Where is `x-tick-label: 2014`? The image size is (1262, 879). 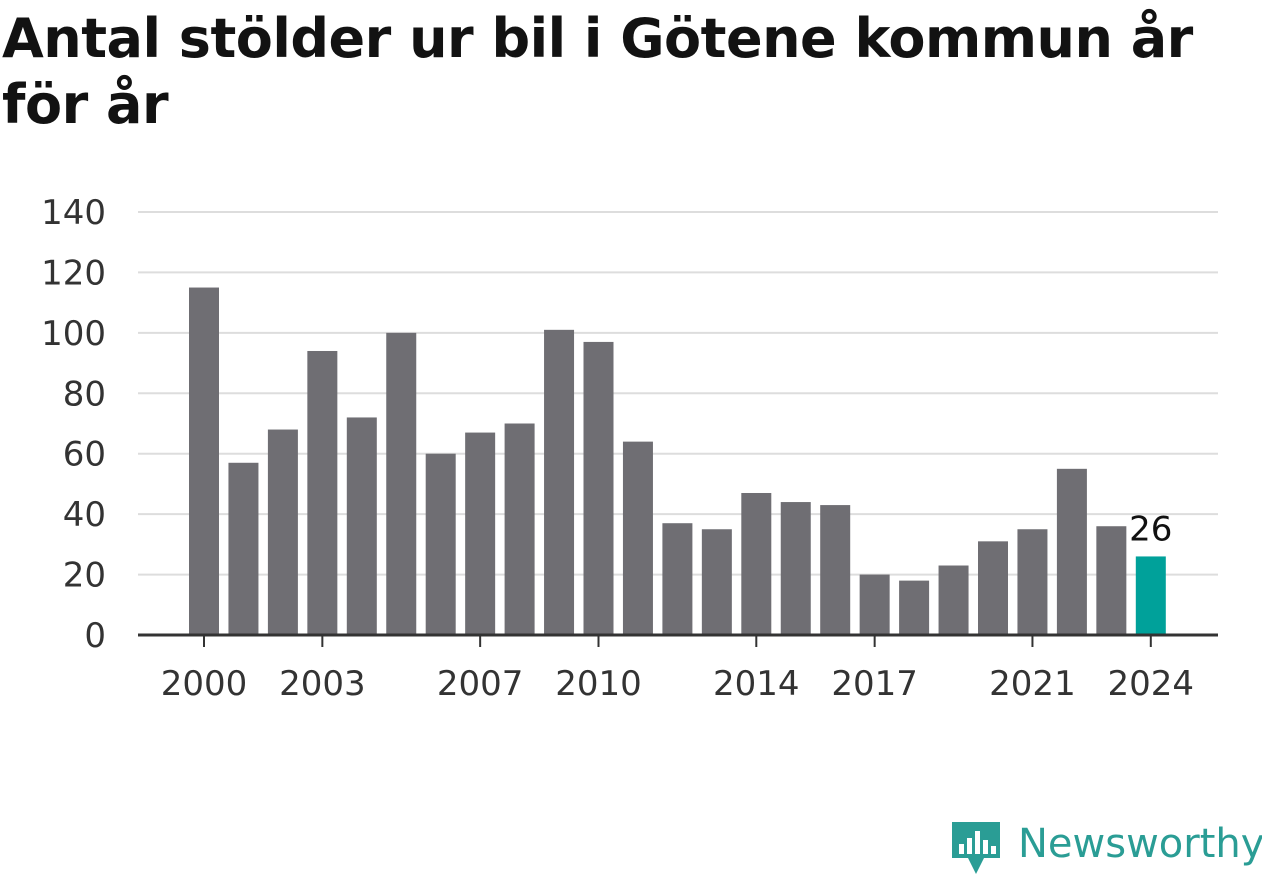
x-tick-label: 2014 is located at coordinates (756, 684).